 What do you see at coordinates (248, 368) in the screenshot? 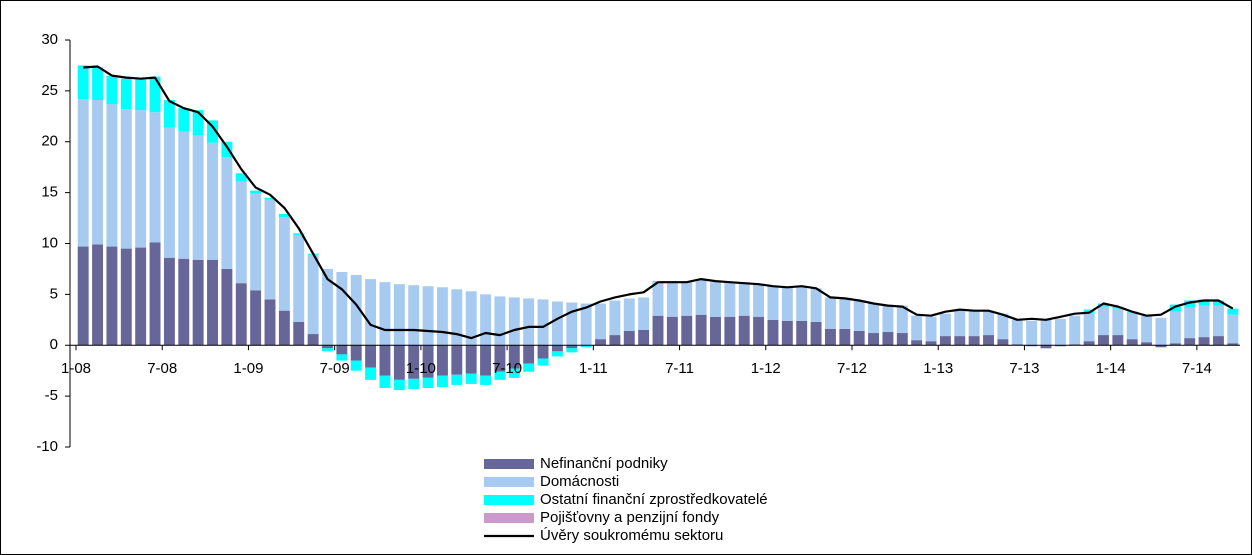
I see `x-tick-label: 1-09` at bounding box center [248, 368].